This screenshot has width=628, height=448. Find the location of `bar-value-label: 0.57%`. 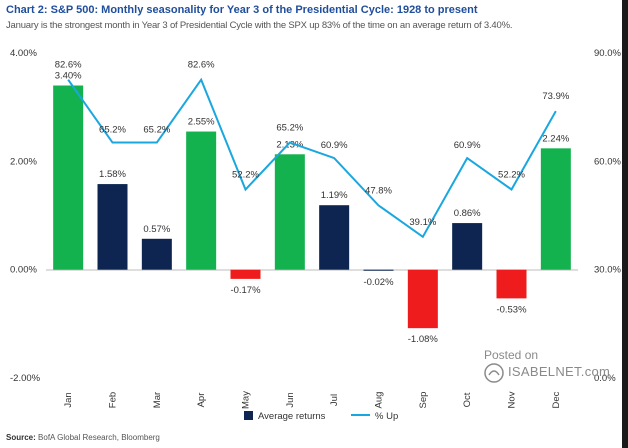

bar-value-label: 0.57% is located at coordinates (156, 229).